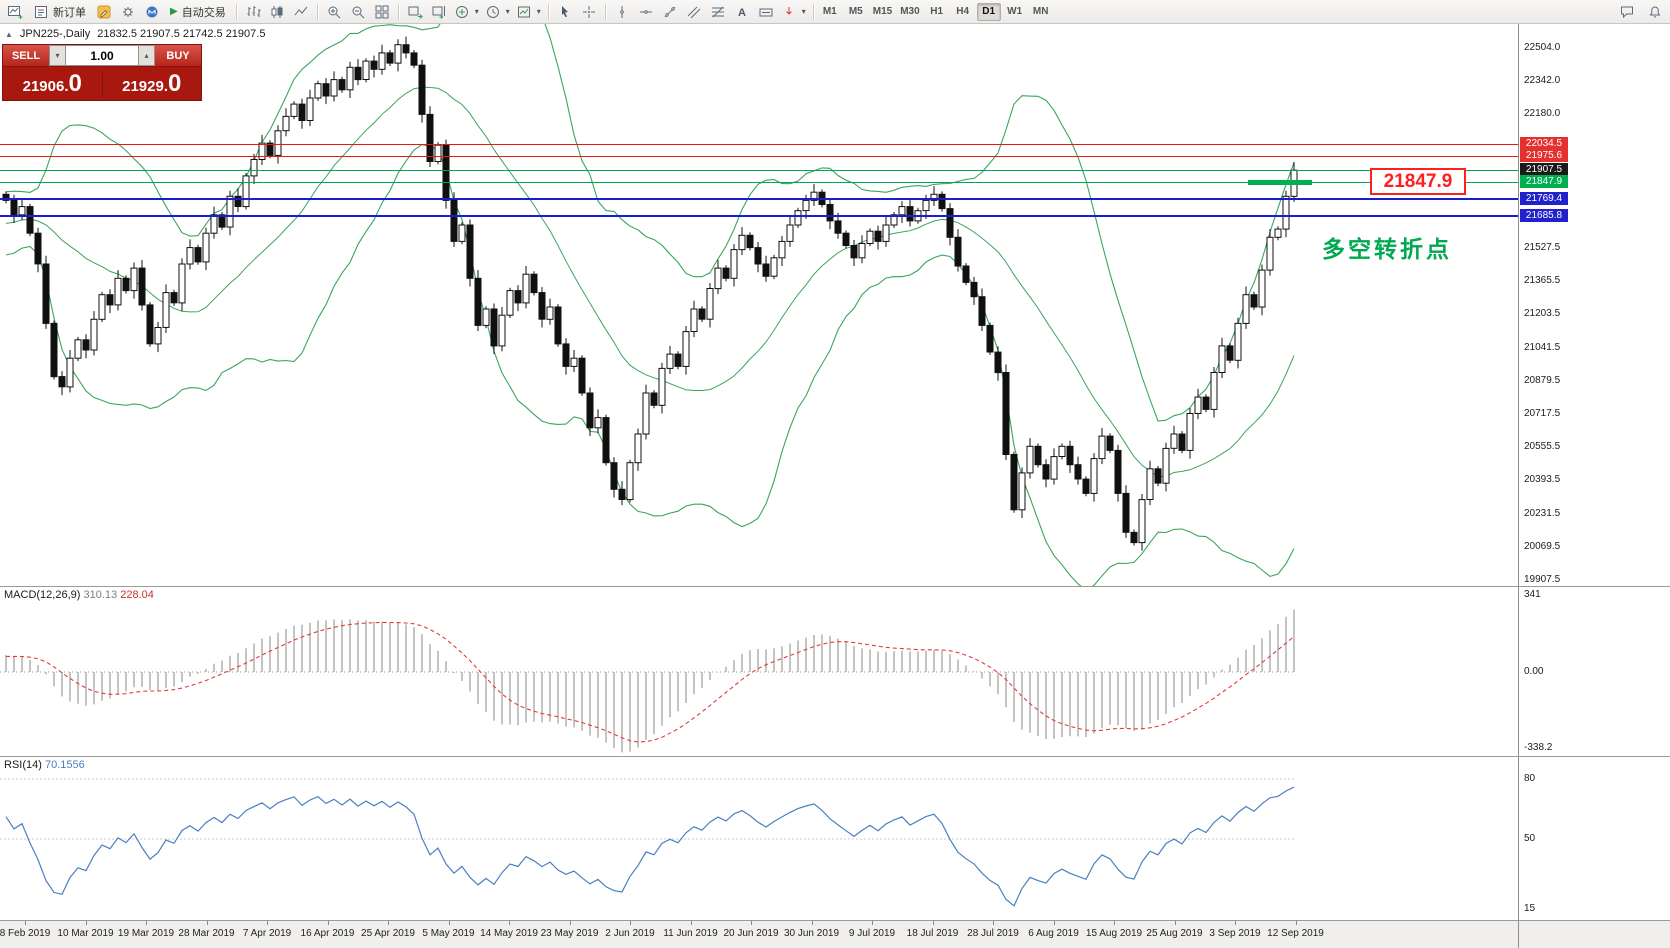  I want to click on line-chart-button, so click(301, 12).